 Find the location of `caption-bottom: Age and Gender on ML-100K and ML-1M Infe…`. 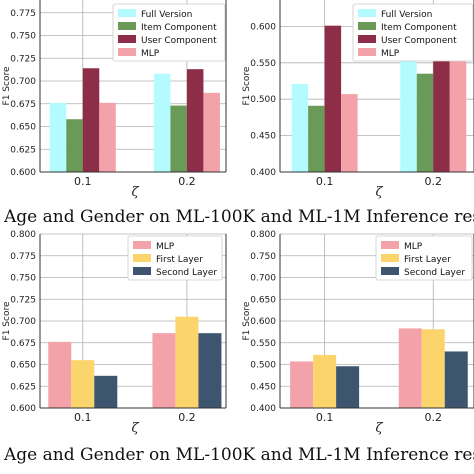

caption-bottom: Age and Gender on ML-100K and ML-1M Infe… is located at coordinates (238, 455).